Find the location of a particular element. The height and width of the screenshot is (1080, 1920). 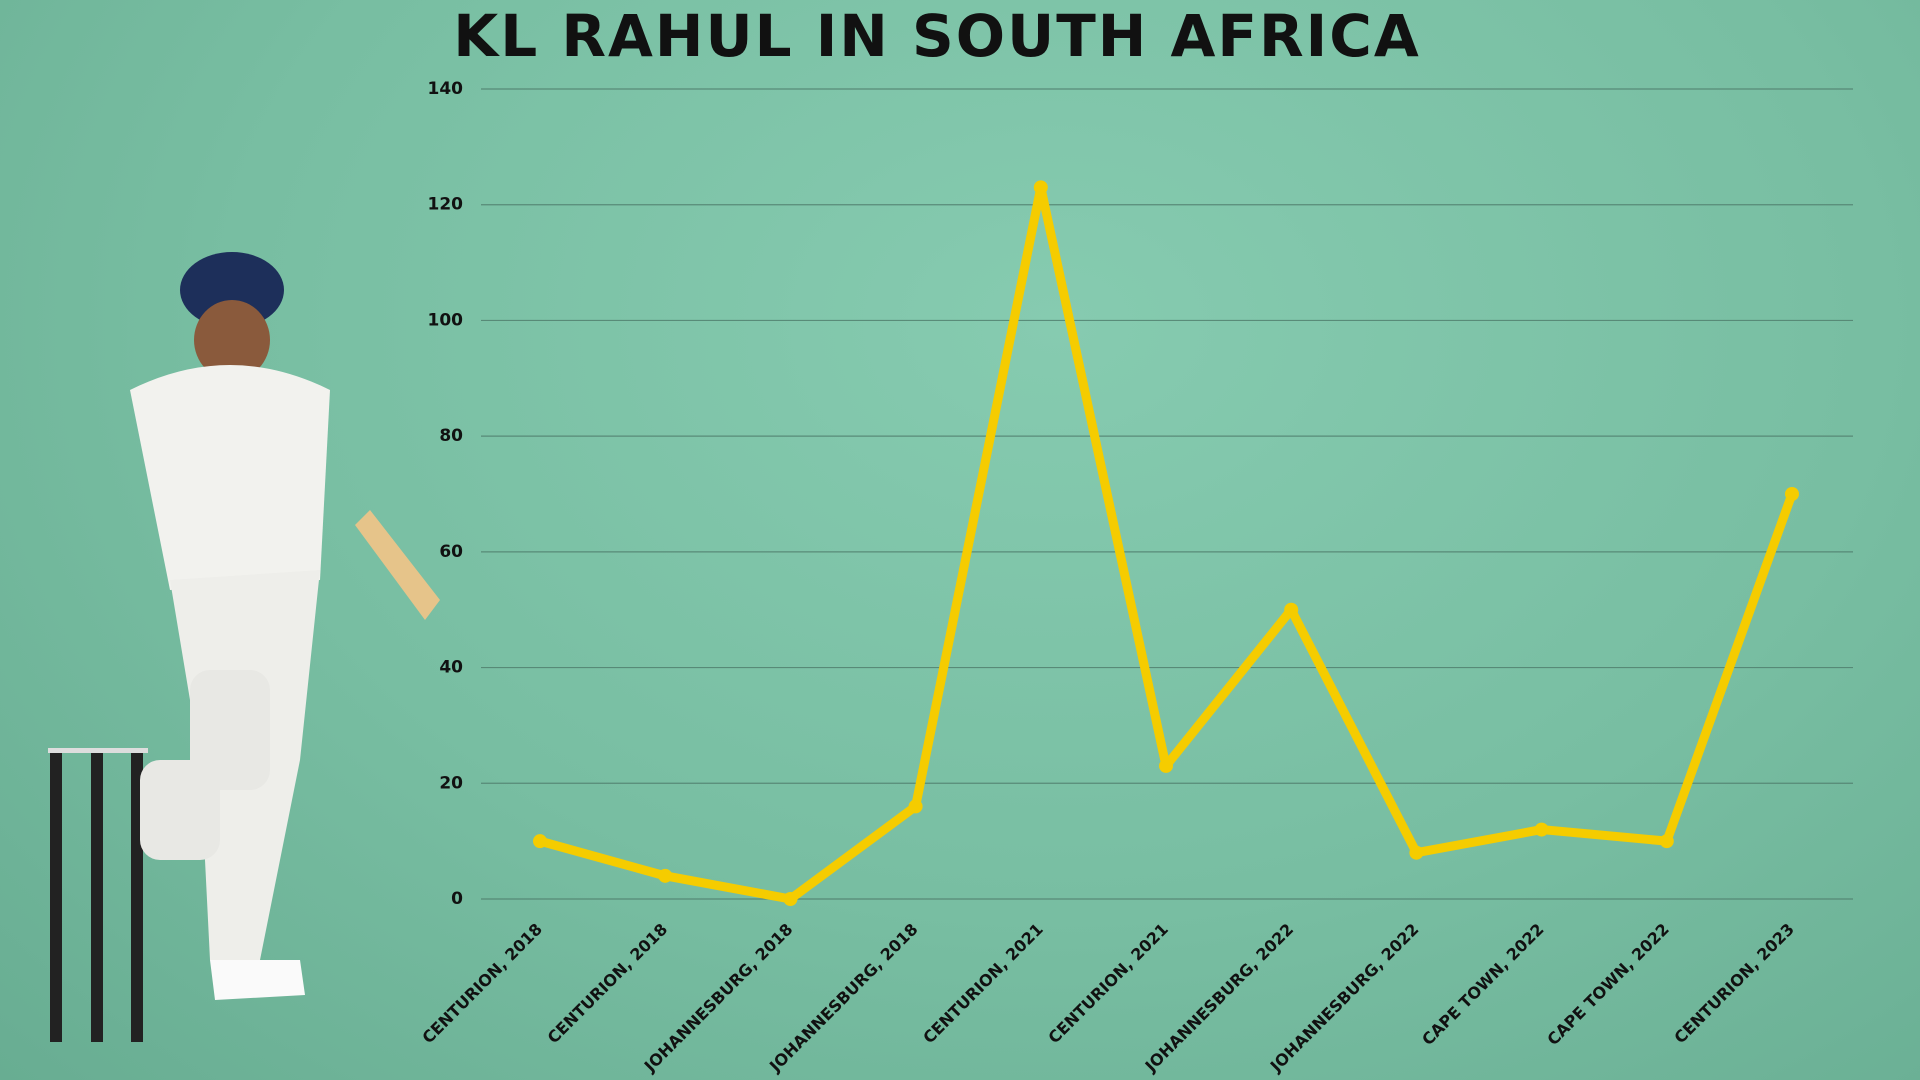

y-tick-label: 80 is located at coordinates (451, 436).